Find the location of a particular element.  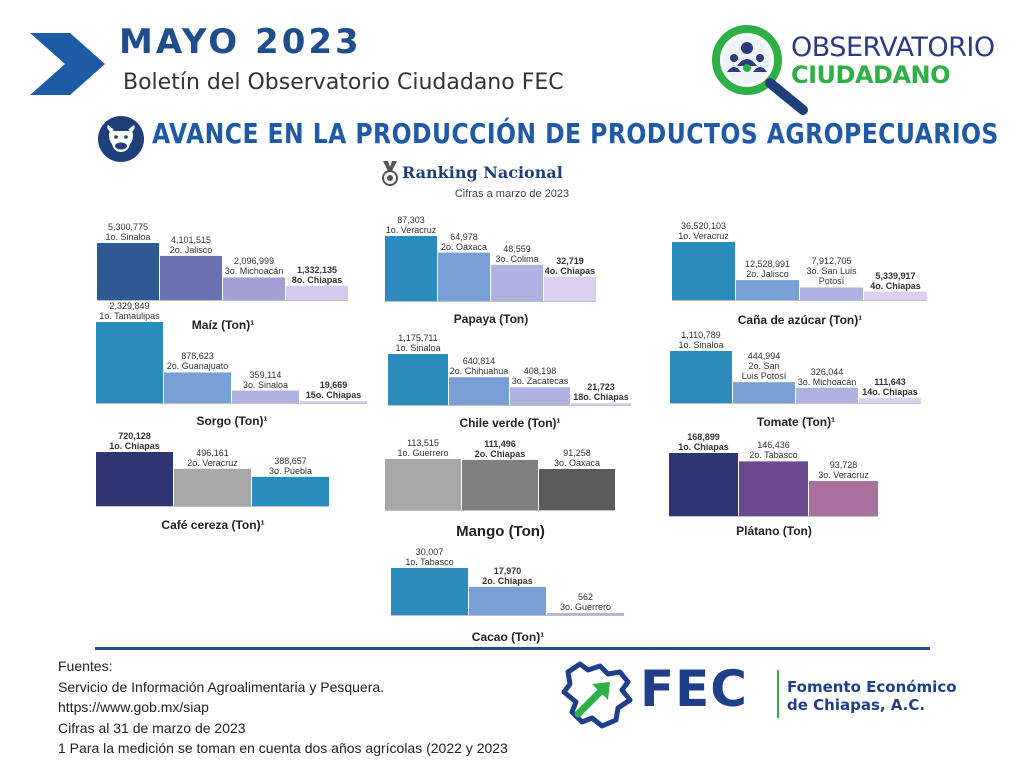

fec-logo-divider is located at coordinates (778, 694).